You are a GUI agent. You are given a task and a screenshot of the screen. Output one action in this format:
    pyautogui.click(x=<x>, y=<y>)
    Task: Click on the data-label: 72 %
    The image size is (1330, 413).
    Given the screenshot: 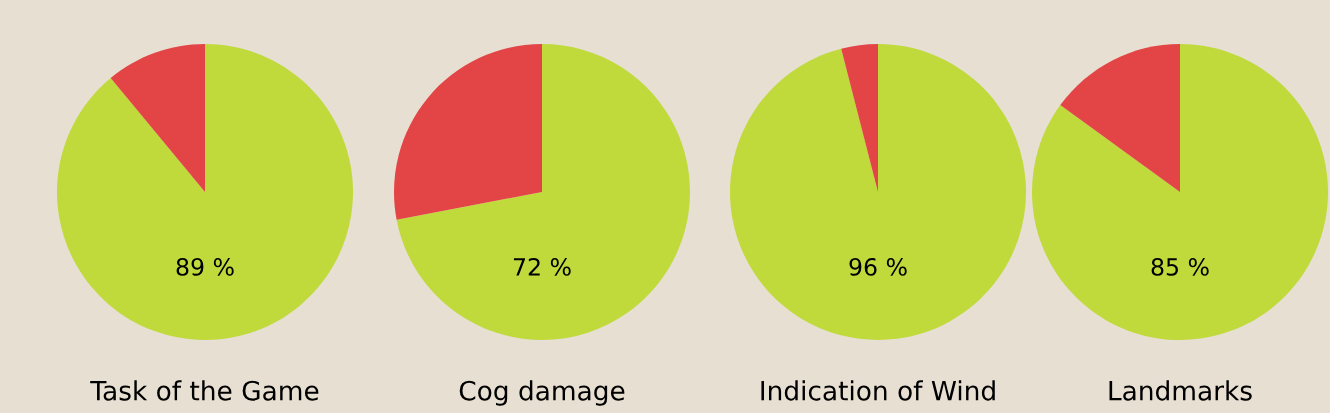 What is the action you would take?
    pyautogui.click(x=542, y=266)
    